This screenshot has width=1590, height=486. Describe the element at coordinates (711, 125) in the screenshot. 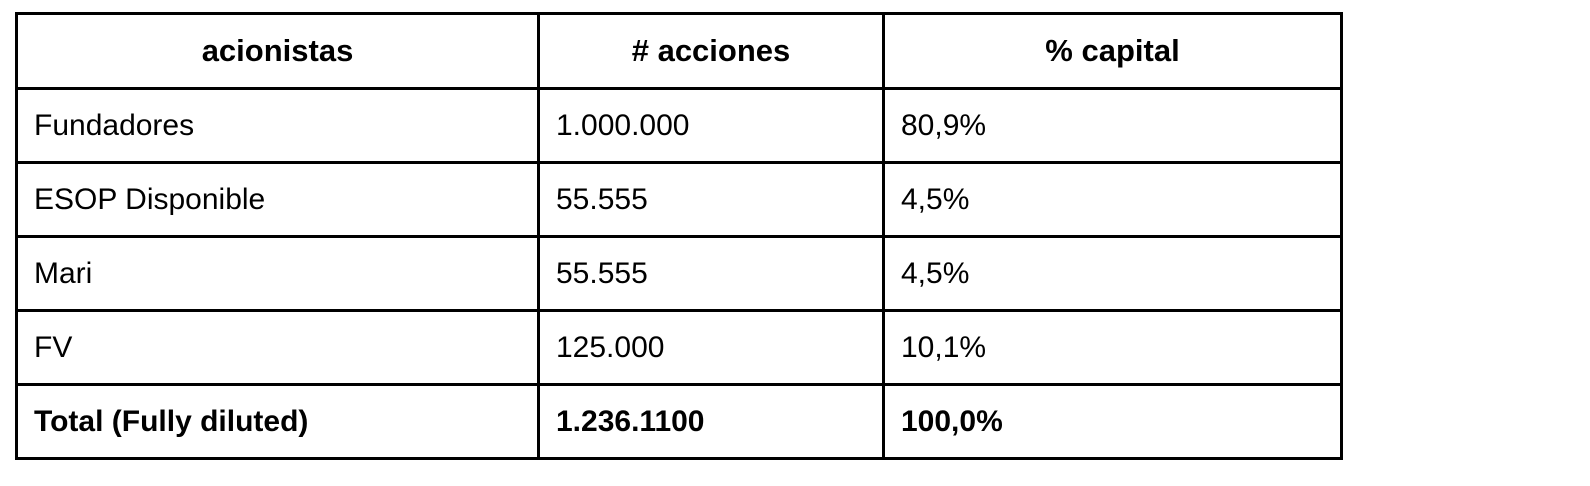

I see `cell-shares: 1.000.000` at that location.